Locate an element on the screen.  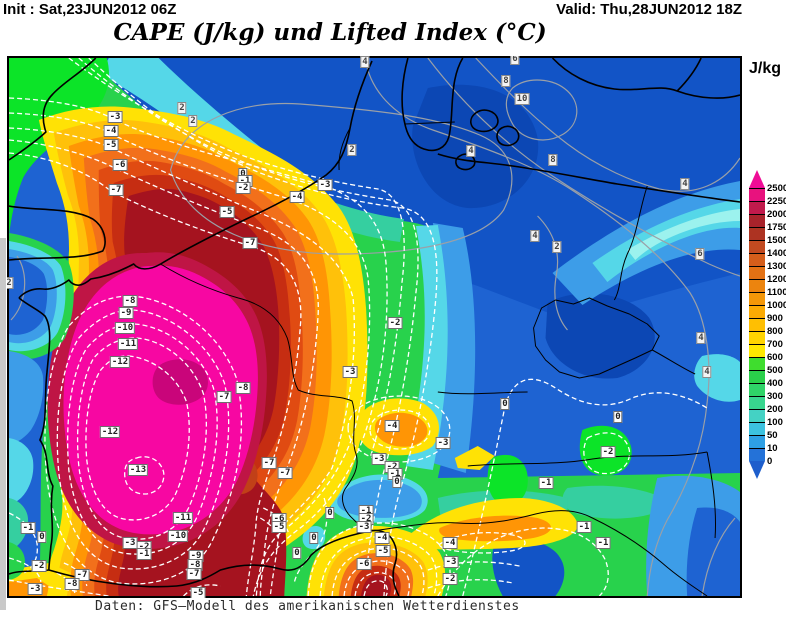
cape-pink-core is located at coordinates (160, 400).